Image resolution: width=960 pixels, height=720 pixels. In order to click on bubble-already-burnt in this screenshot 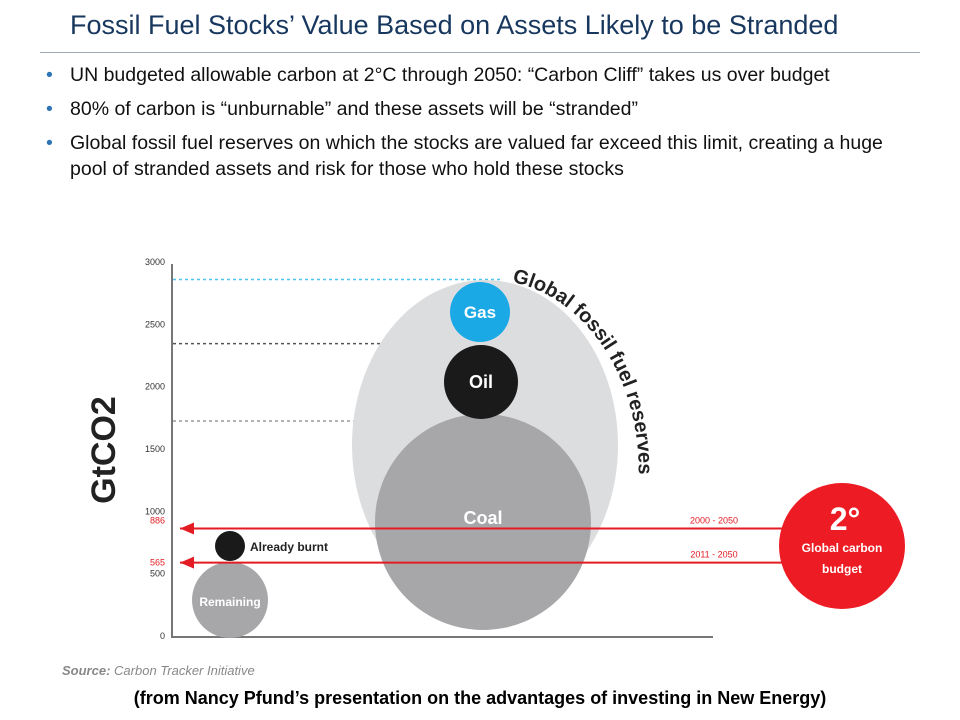, I will do `click(230, 546)`.